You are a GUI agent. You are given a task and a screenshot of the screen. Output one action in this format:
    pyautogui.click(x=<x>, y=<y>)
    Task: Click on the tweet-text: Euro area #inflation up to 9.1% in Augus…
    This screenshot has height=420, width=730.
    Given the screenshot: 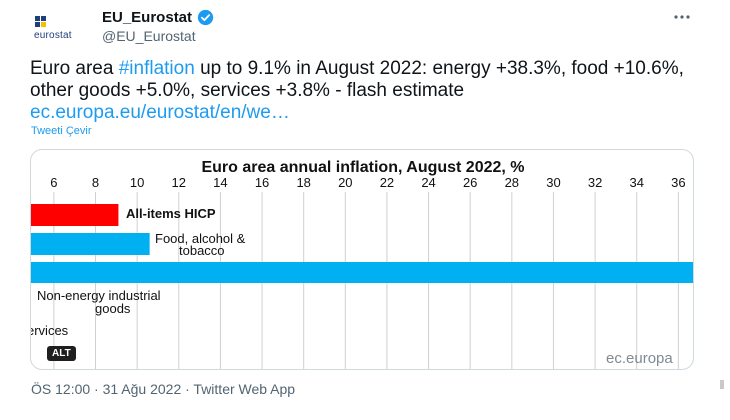 What is the action you would take?
    pyautogui.click(x=362, y=91)
    